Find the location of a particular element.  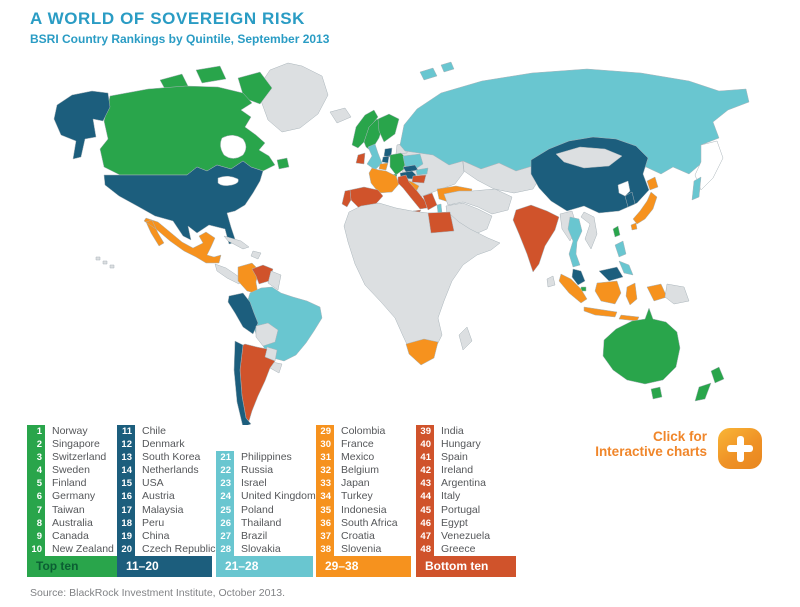

legend-row: 14 Netherlands is located at coordinates (164, 471).